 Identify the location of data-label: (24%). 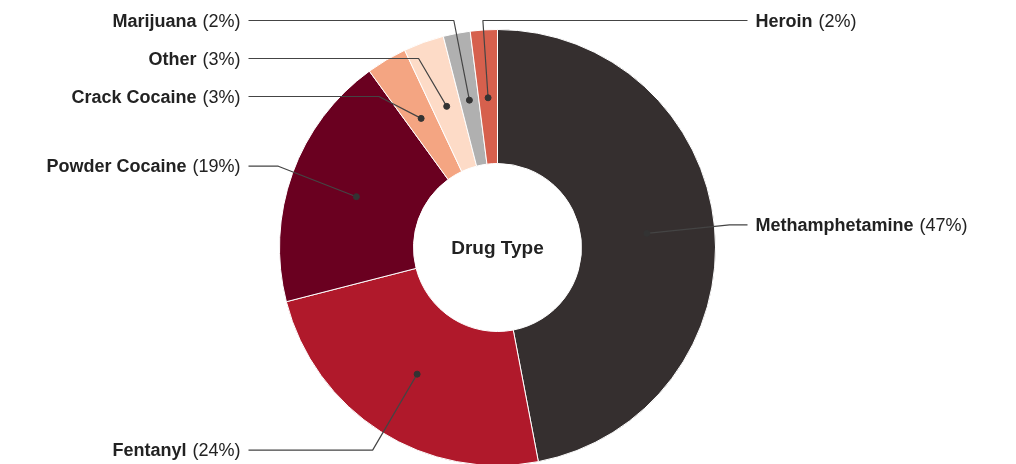
(216, 450).